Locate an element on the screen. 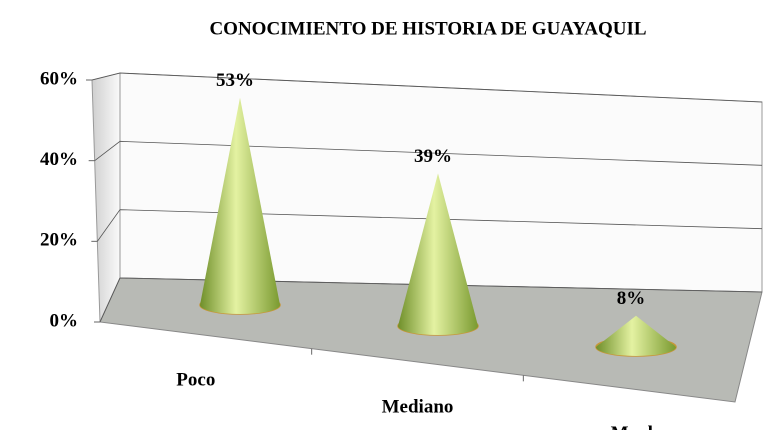 The image size is (769, 430). side-wall is located at coordinates (106, 197).